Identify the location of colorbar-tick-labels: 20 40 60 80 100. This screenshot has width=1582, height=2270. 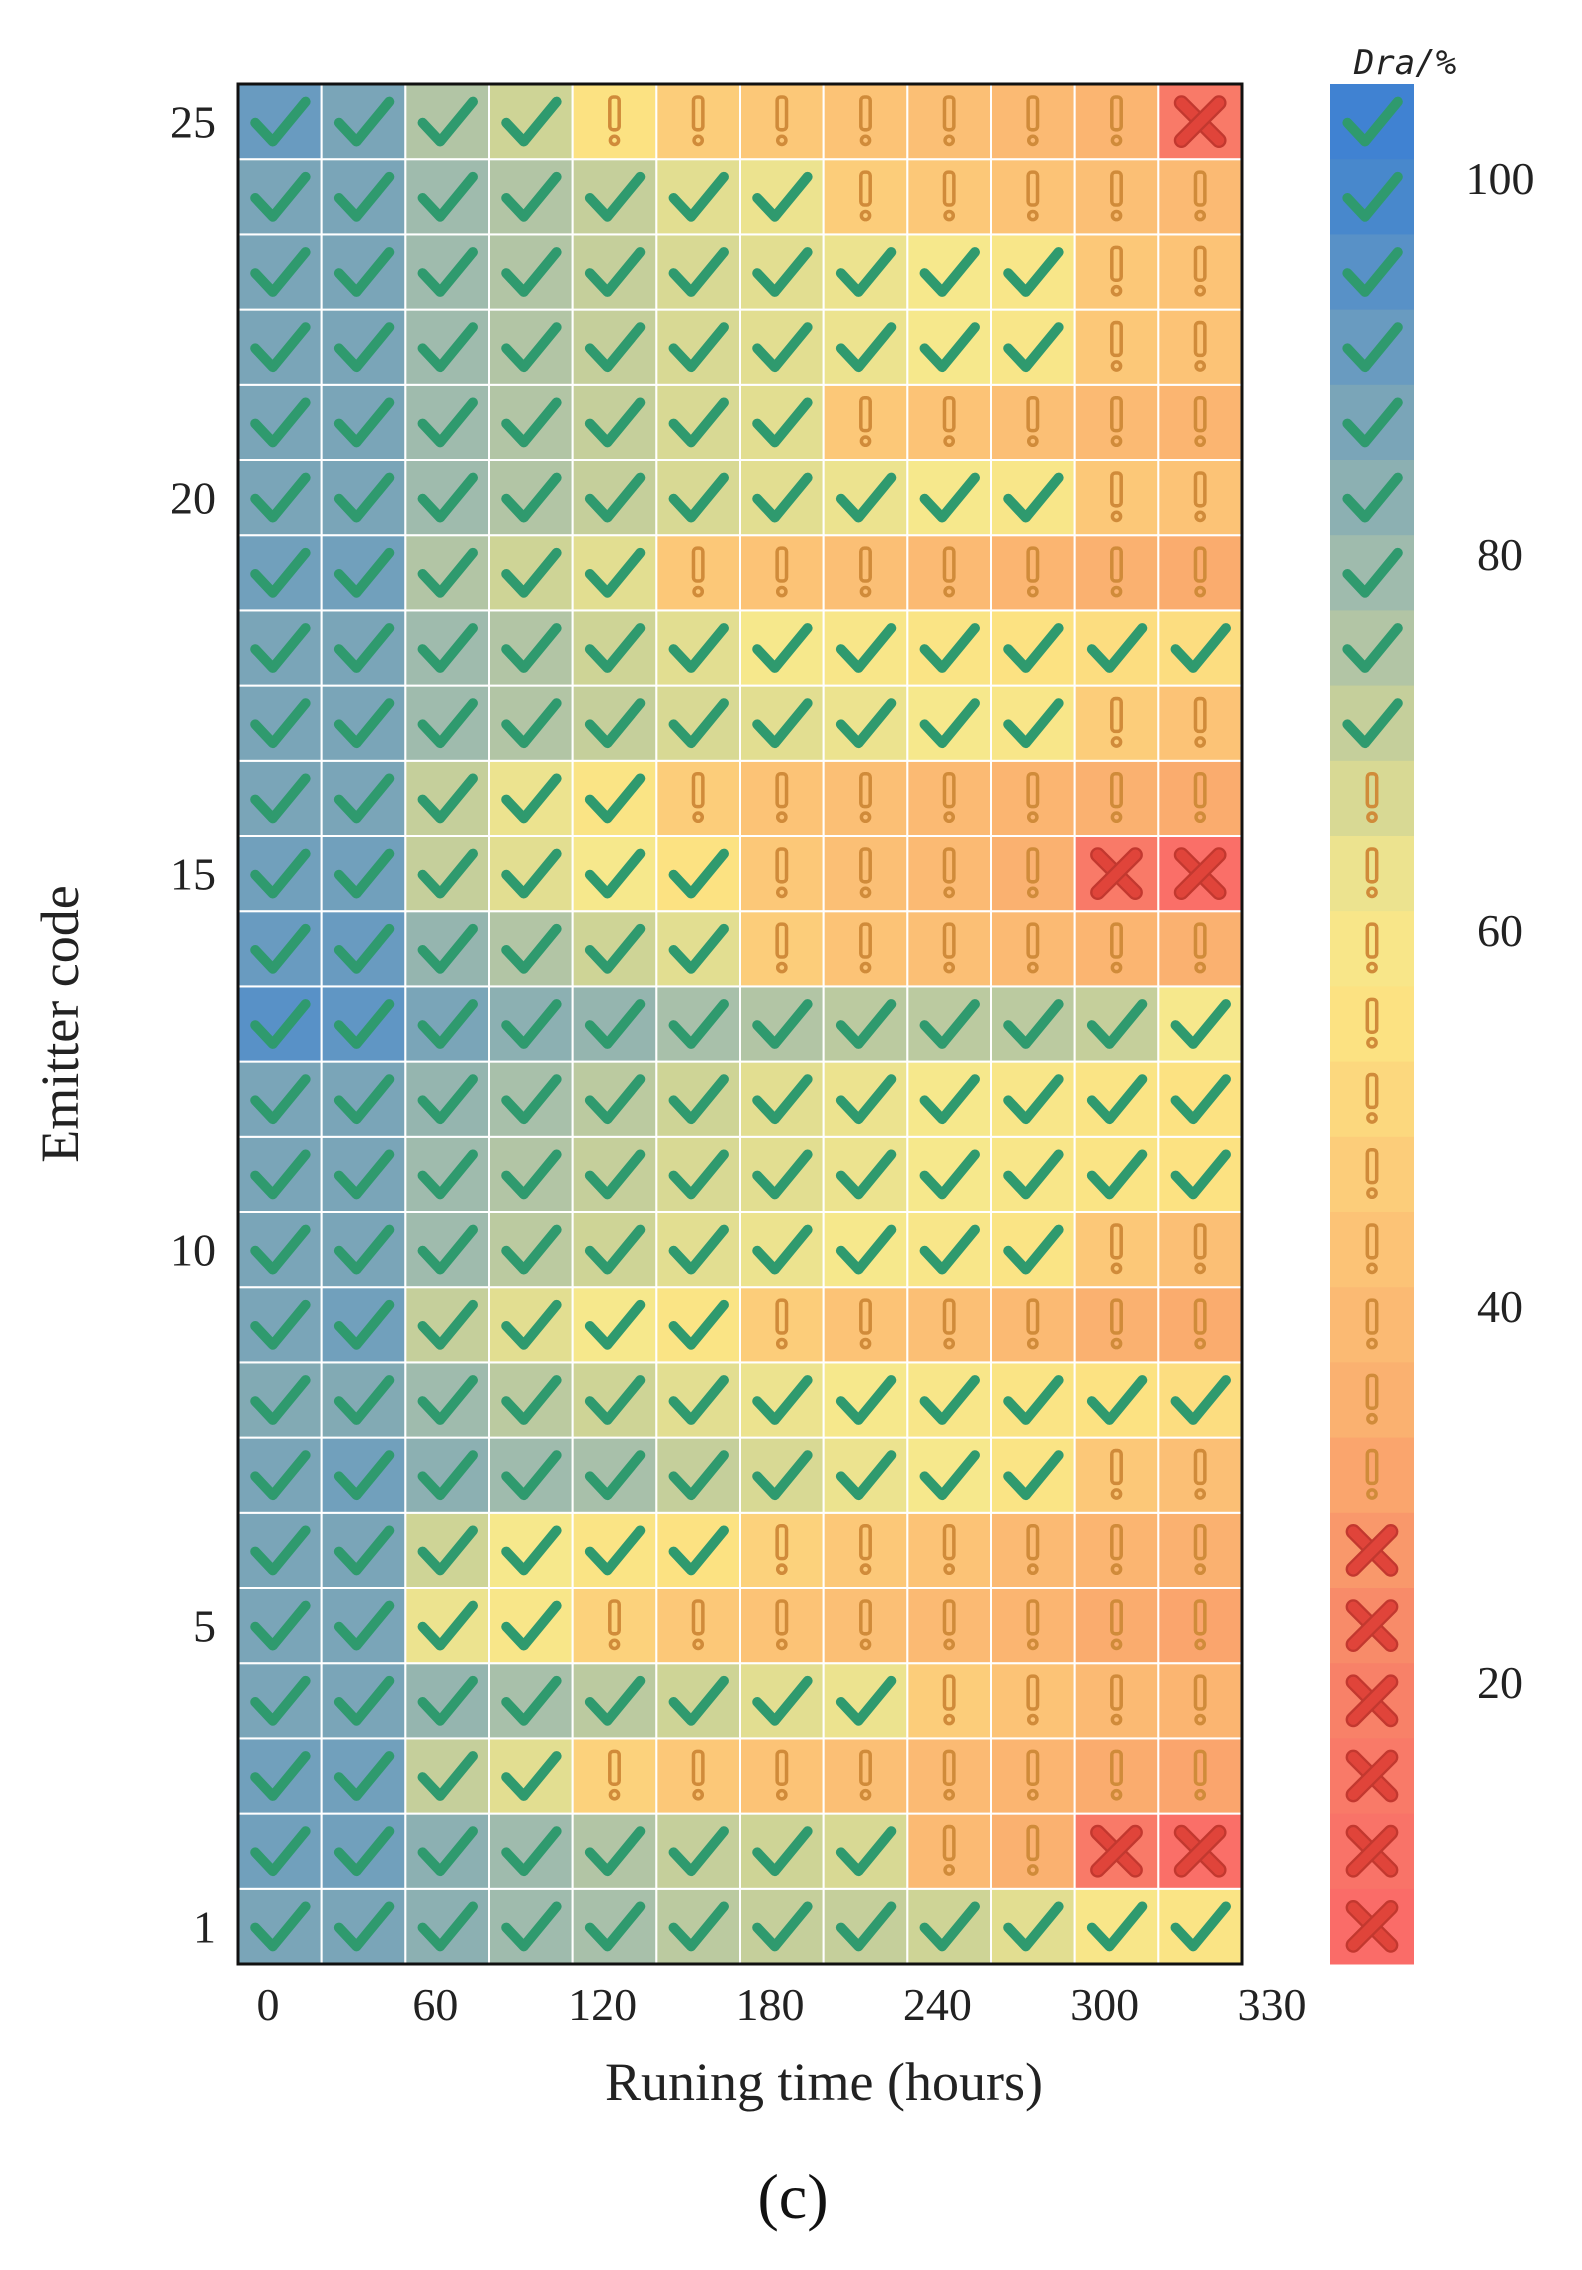
(1500, 930).